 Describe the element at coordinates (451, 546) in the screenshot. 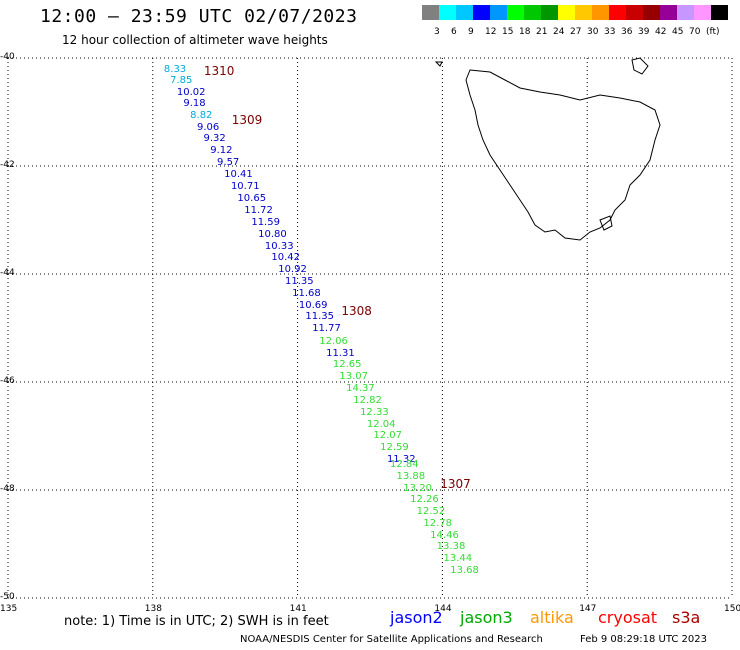

I see `wave-height-value: 13.38` at that location.